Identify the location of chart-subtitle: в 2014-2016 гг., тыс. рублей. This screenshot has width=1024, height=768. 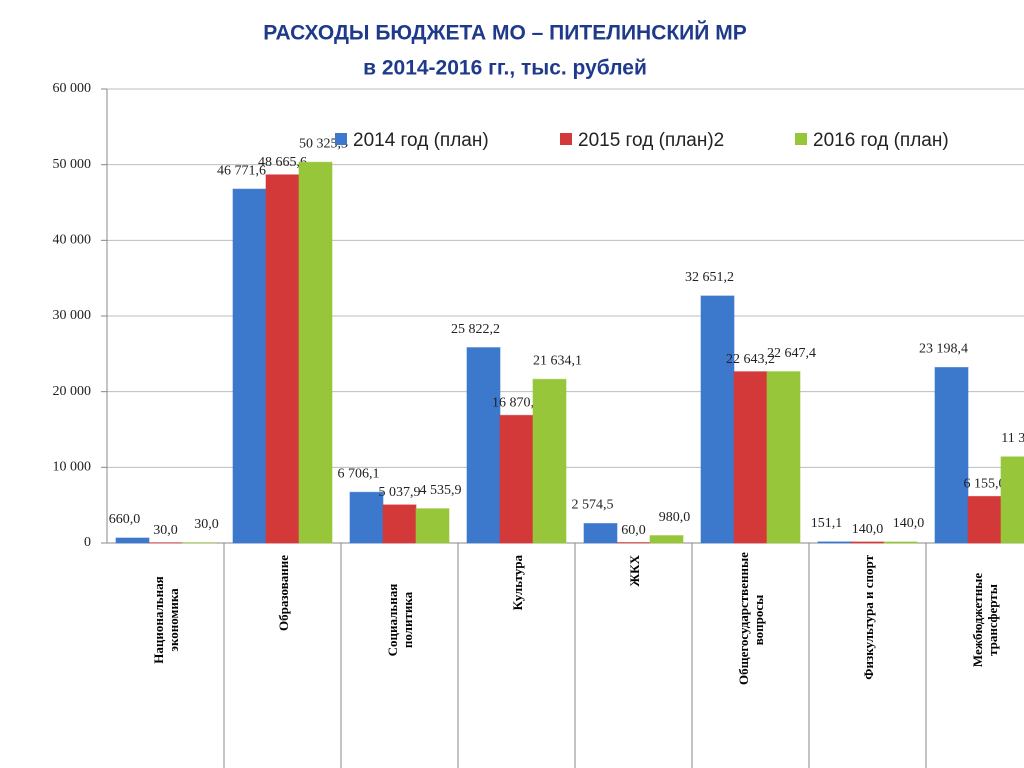
(505, 68).